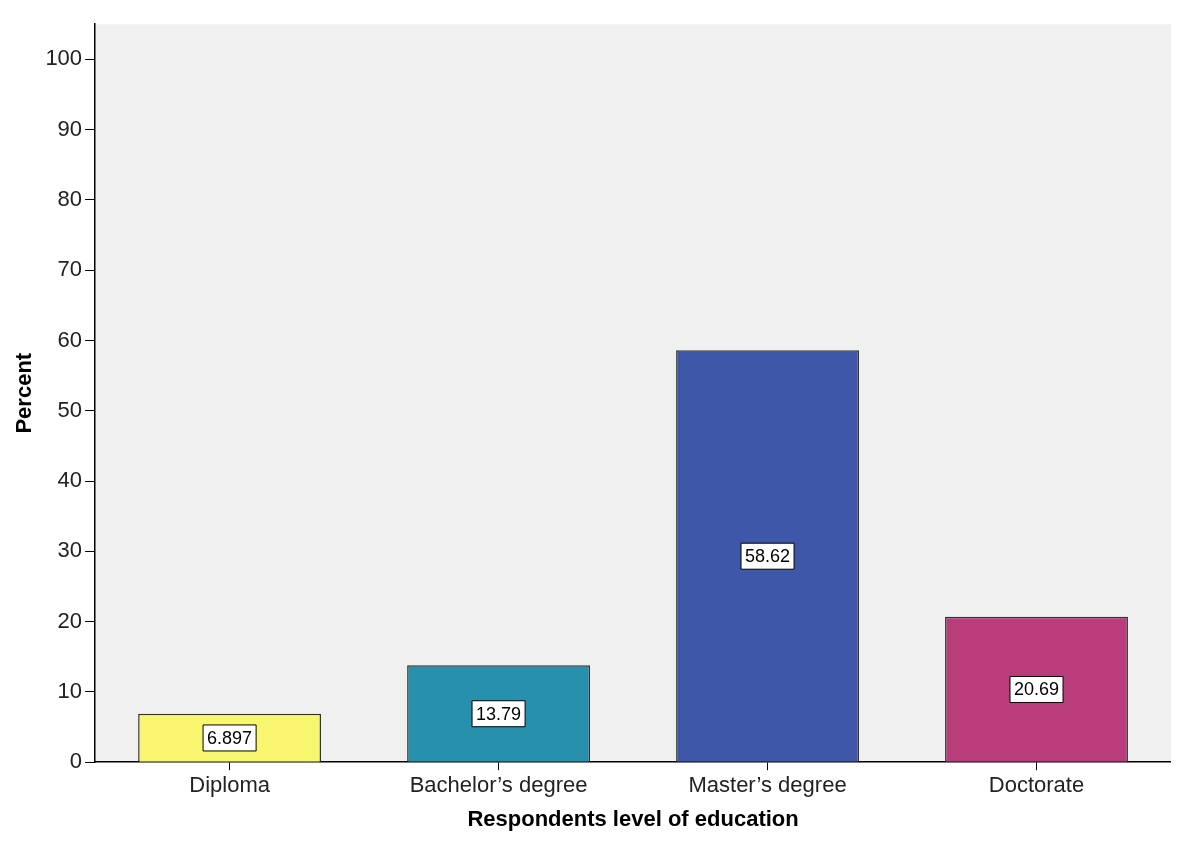 The image size is (1179, 845). What do you see at coordinates (70, 198) in the screenshot?
I see `y-tick-label: 80` at bounding box center [70, 198].